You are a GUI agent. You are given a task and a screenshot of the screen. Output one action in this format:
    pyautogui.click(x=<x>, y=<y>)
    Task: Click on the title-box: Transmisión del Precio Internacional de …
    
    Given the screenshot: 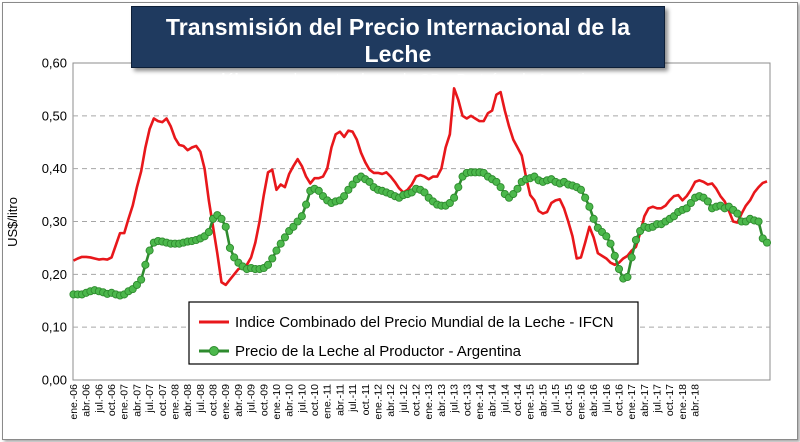 What is the action you would take?
    pyautogui.click(x=398, y=47)
    